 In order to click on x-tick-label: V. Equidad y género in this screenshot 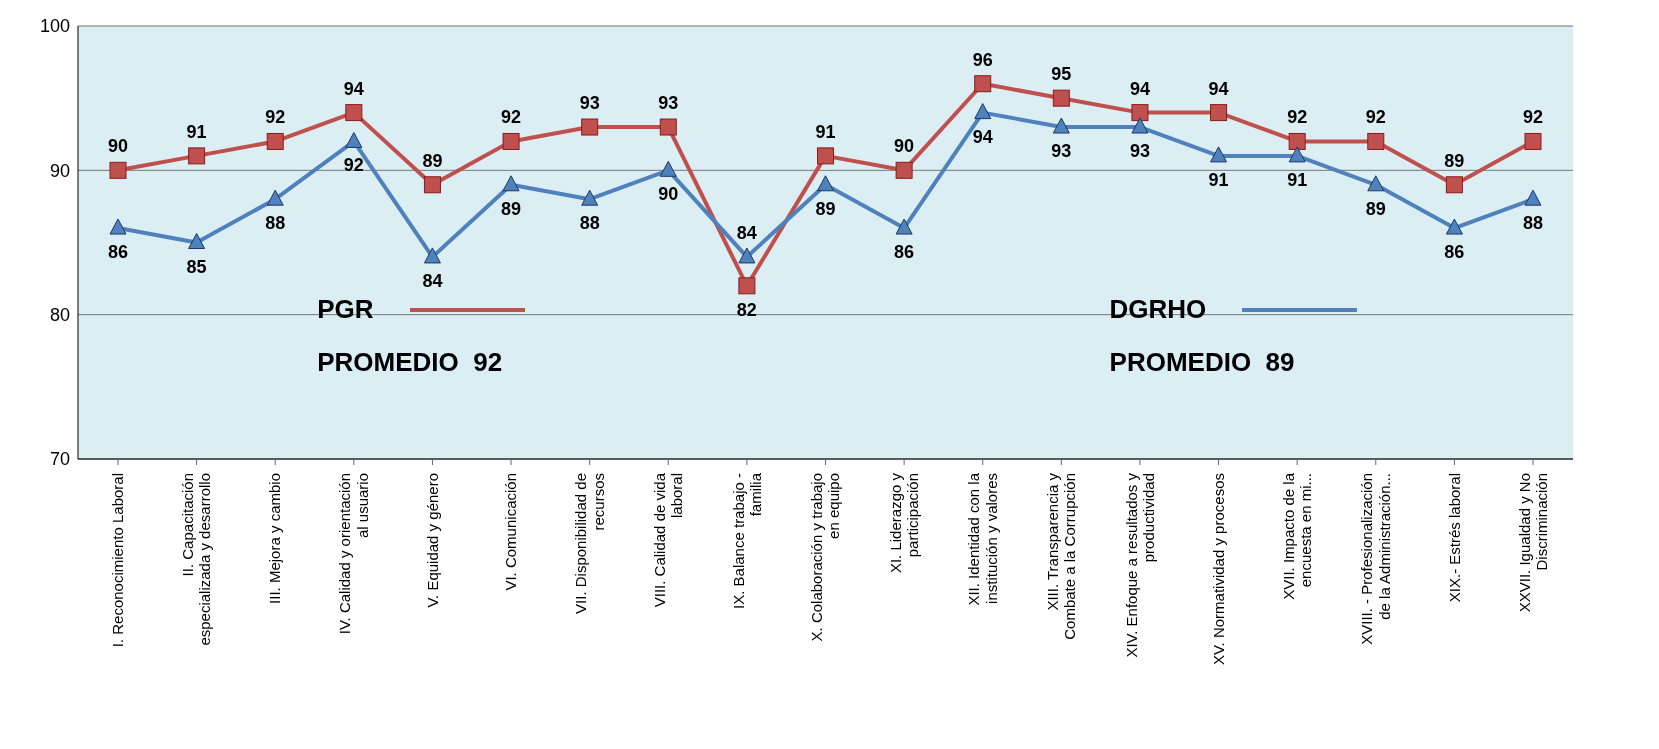, I will do `click(432, 540)`.